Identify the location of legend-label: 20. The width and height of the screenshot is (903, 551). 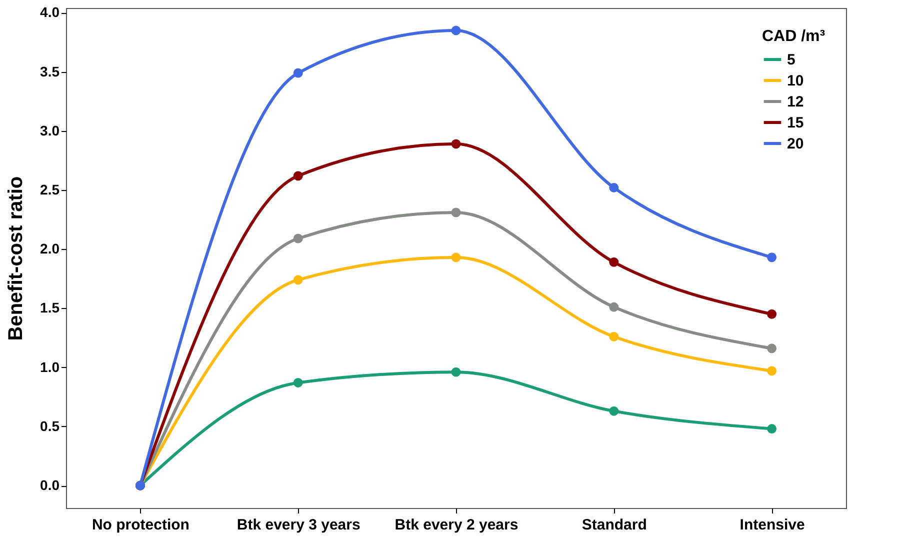
(795, 144).